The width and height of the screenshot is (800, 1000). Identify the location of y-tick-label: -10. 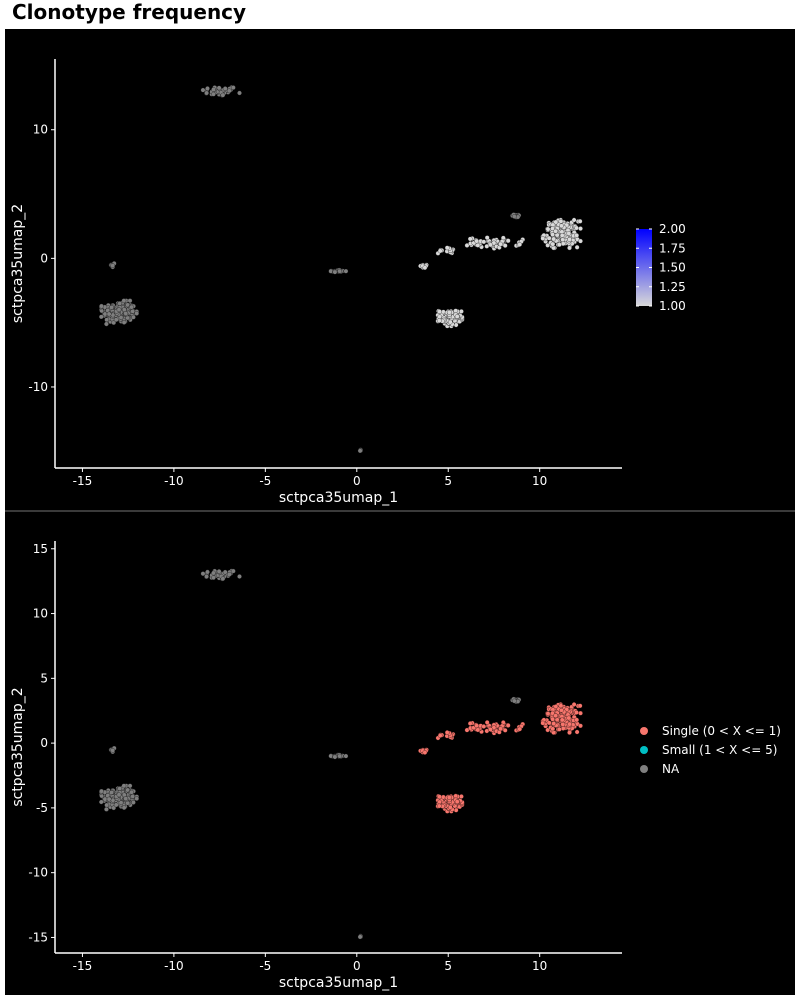
(38, 873).